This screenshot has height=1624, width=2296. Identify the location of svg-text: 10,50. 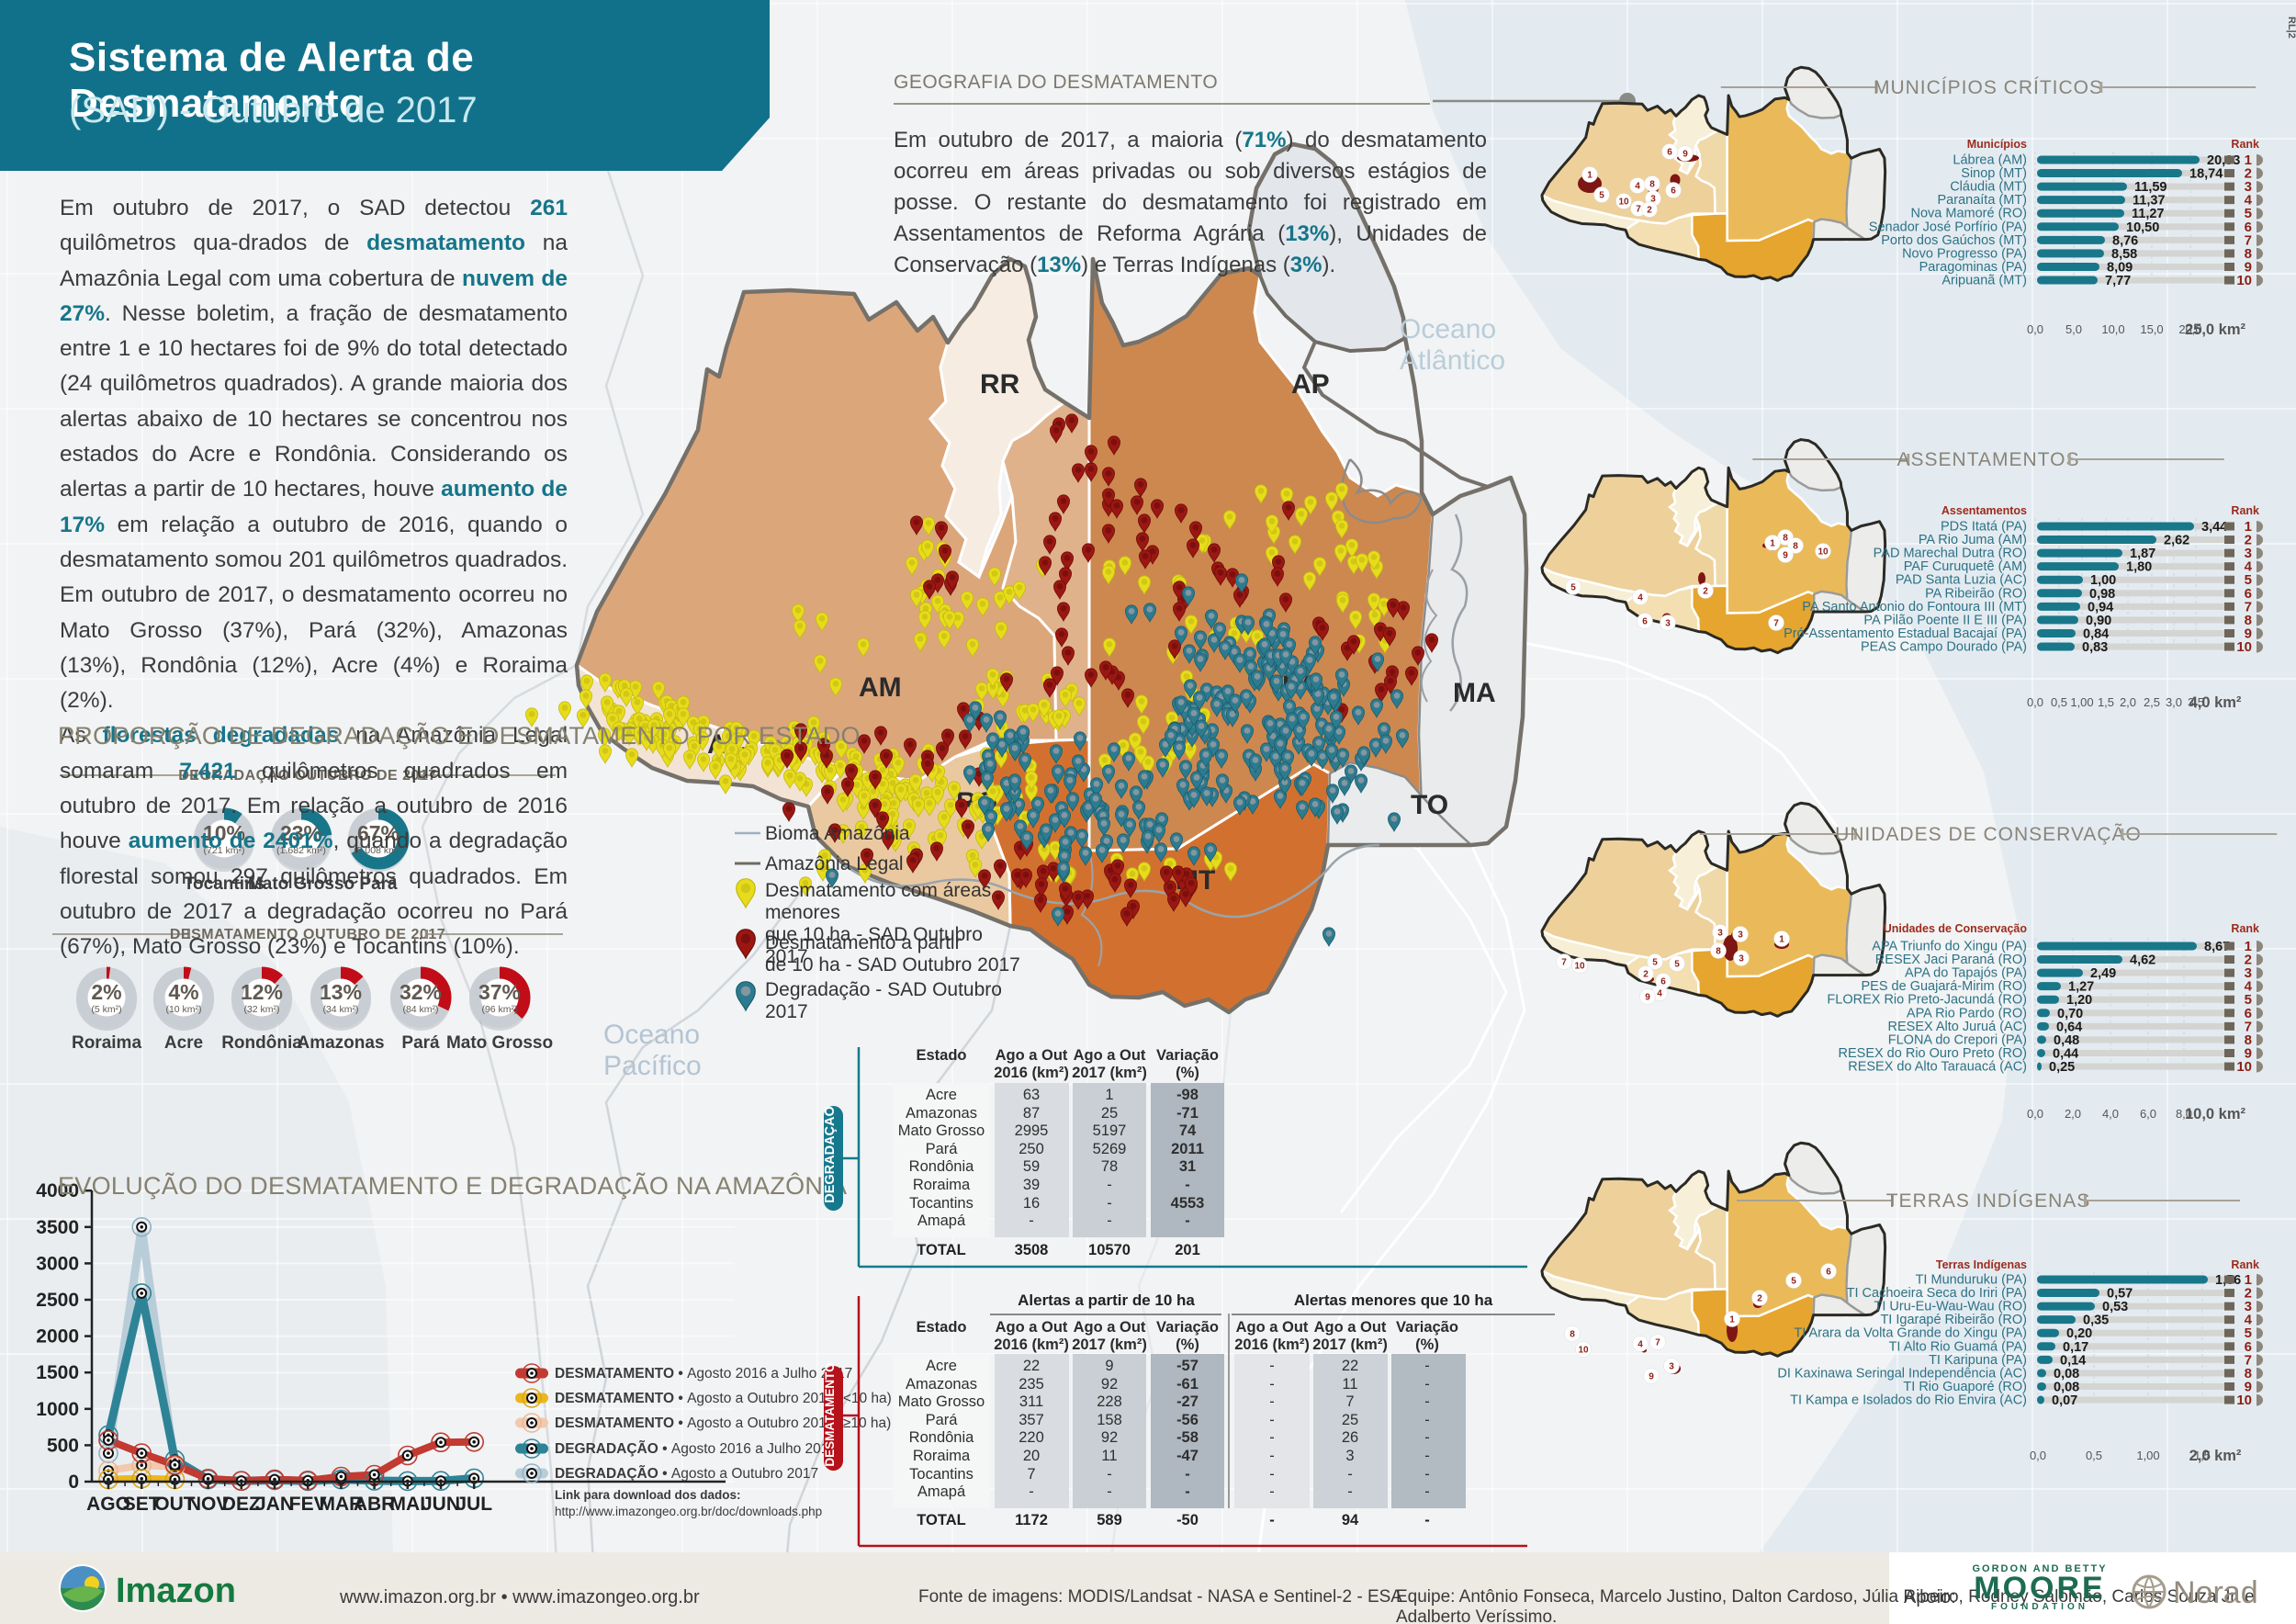
(2142, 227).